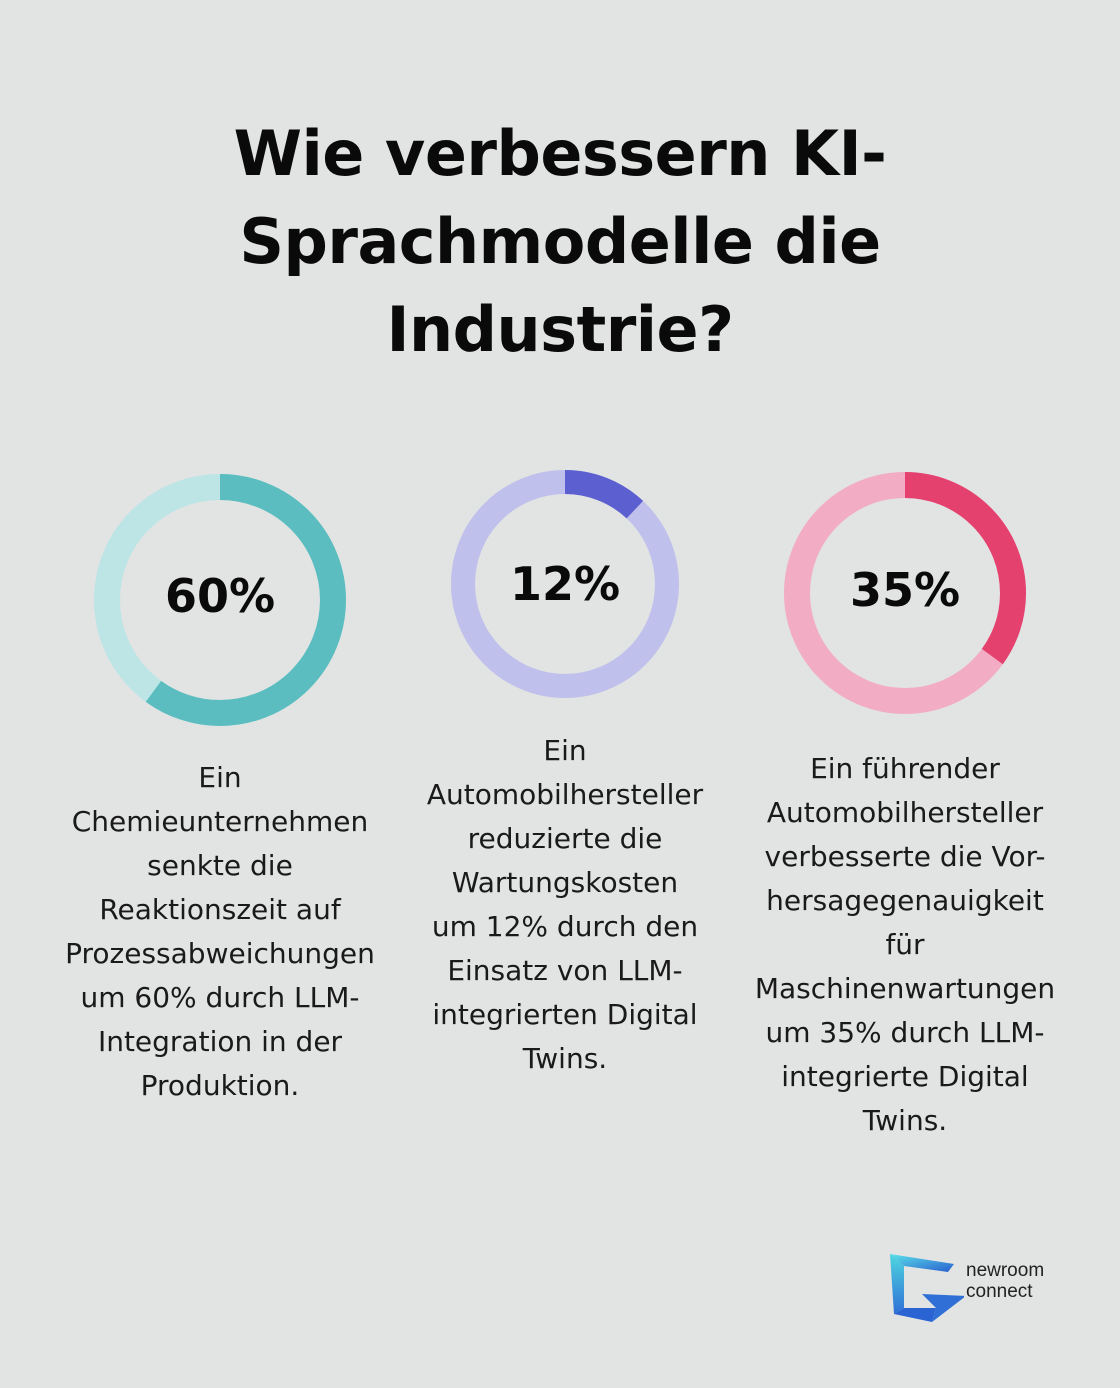 This screenshot has height=1388, width=1120. I want to click on desc-line: um 12% durch den, so click(565, 926).